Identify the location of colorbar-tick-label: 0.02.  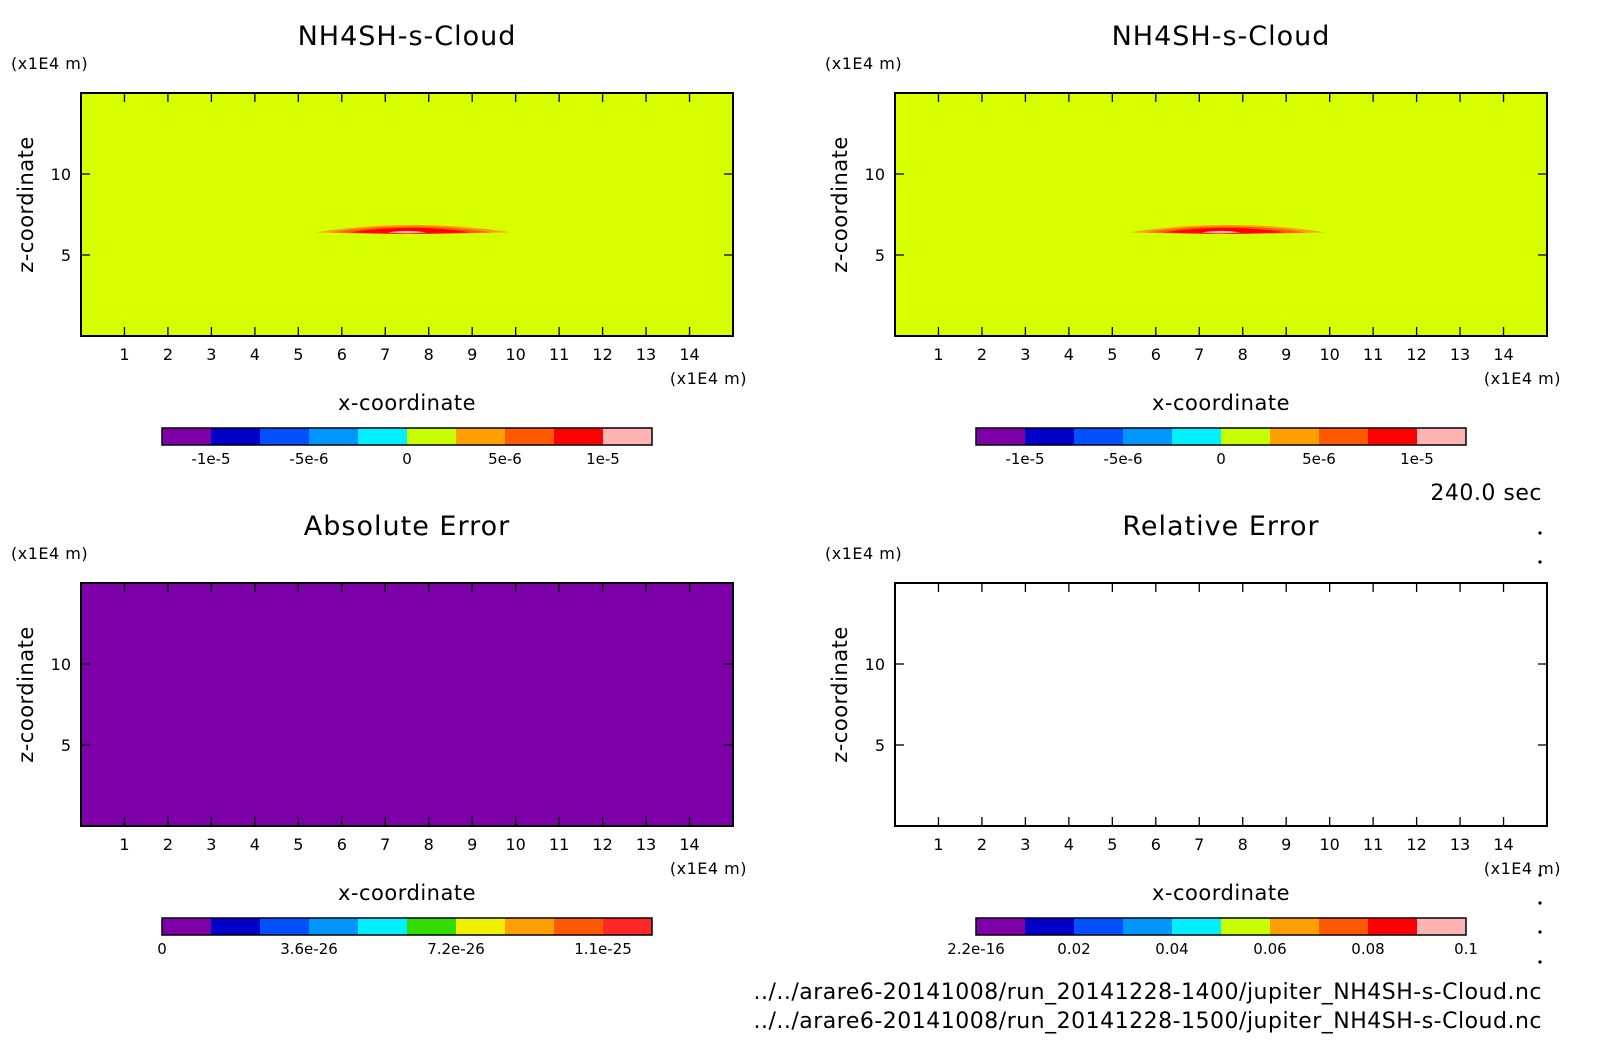
(1073, 949).